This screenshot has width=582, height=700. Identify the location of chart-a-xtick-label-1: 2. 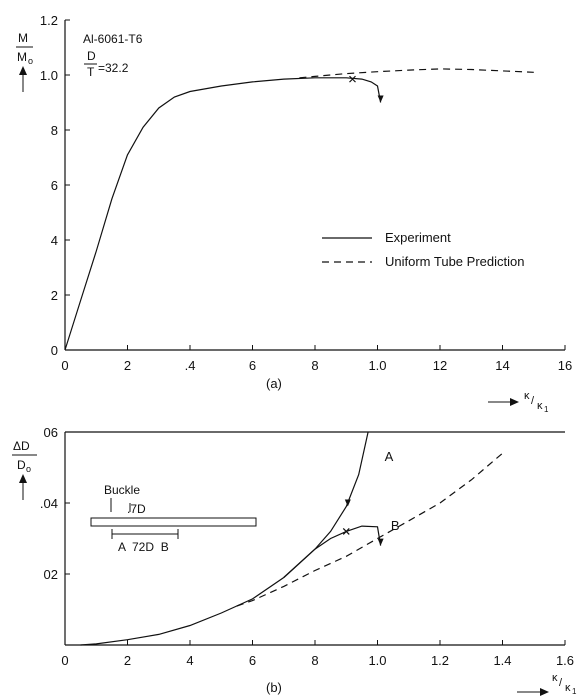
(127, 365).